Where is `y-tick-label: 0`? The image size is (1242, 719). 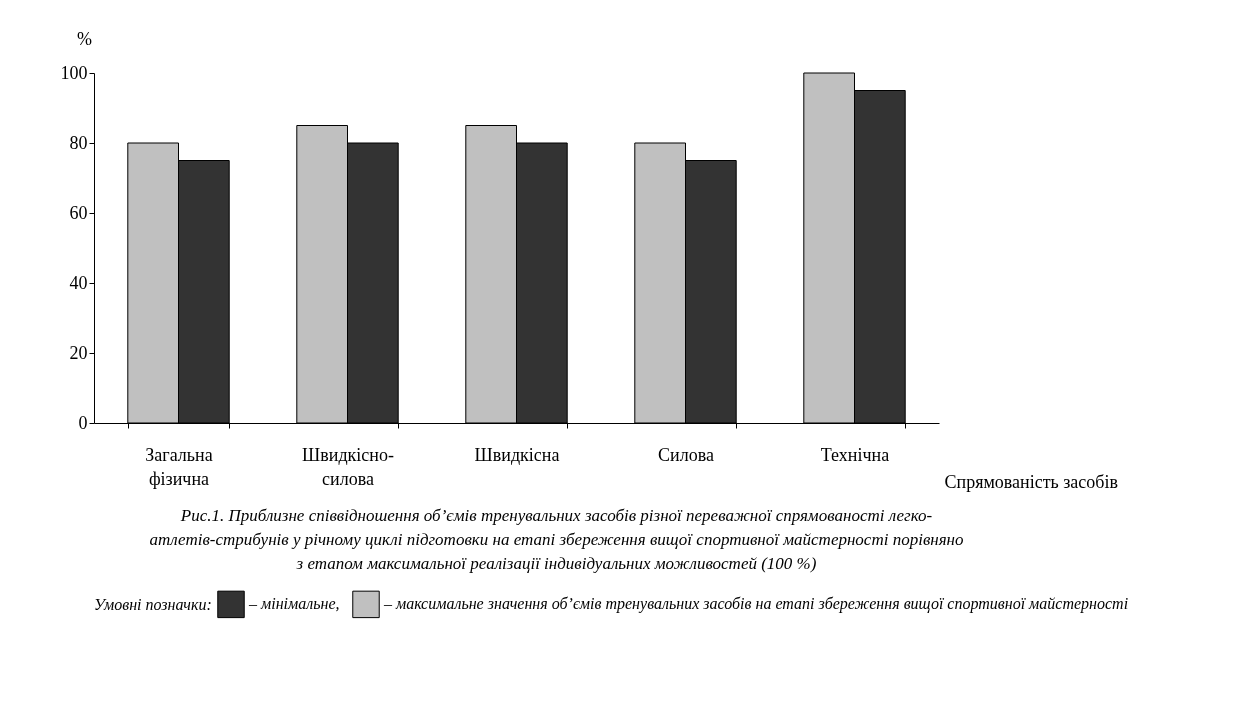
y-tick-label: 0 is located at coordinates (83, 422).